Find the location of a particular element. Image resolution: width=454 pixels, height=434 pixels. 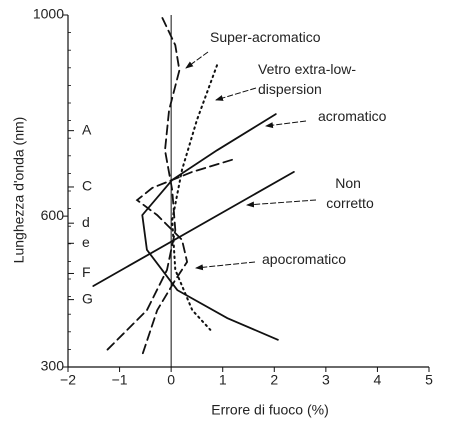

fraunhofer-label: C is located at coordinates (87, 186).